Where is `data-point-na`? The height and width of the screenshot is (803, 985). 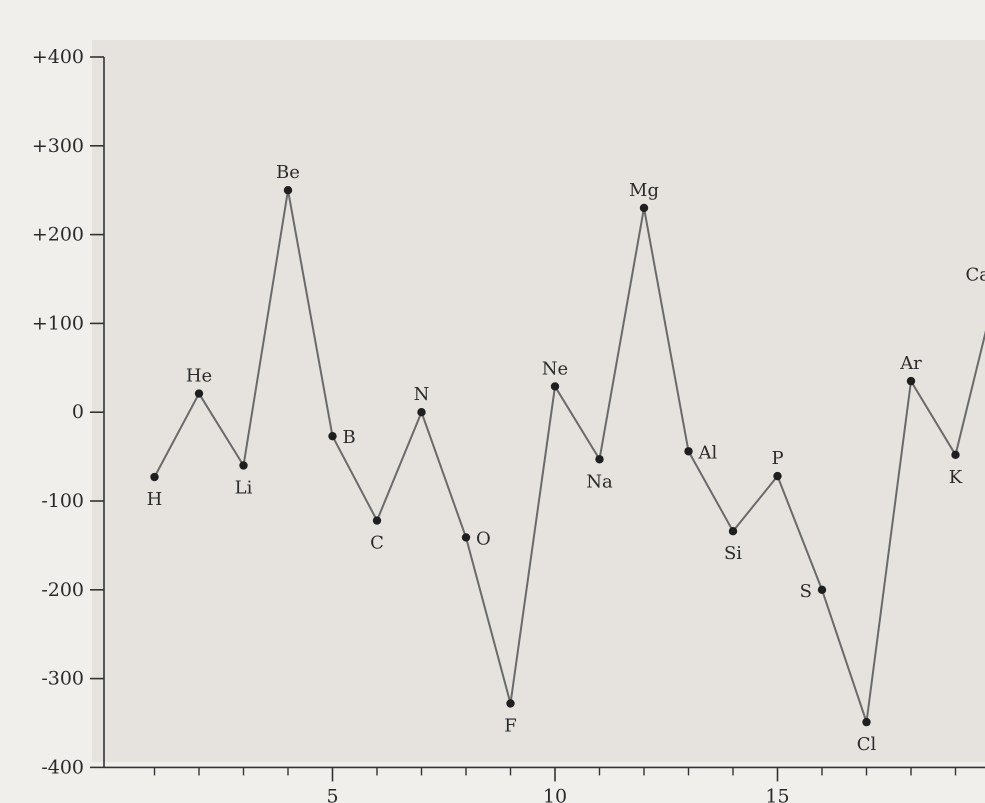 data-point-na is located at coordinates (599, 459).